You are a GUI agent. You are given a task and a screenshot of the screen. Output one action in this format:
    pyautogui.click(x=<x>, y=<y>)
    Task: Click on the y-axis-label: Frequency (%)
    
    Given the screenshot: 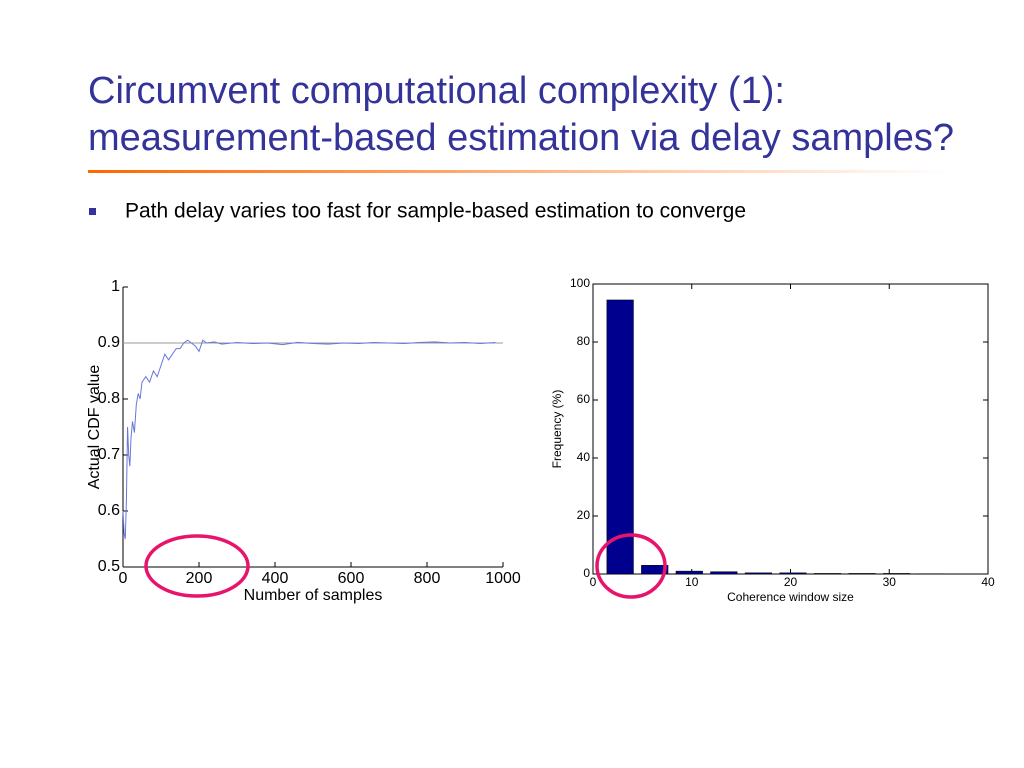 What is the action you would take?
    pyautogui.click(x=557, y=429)
    